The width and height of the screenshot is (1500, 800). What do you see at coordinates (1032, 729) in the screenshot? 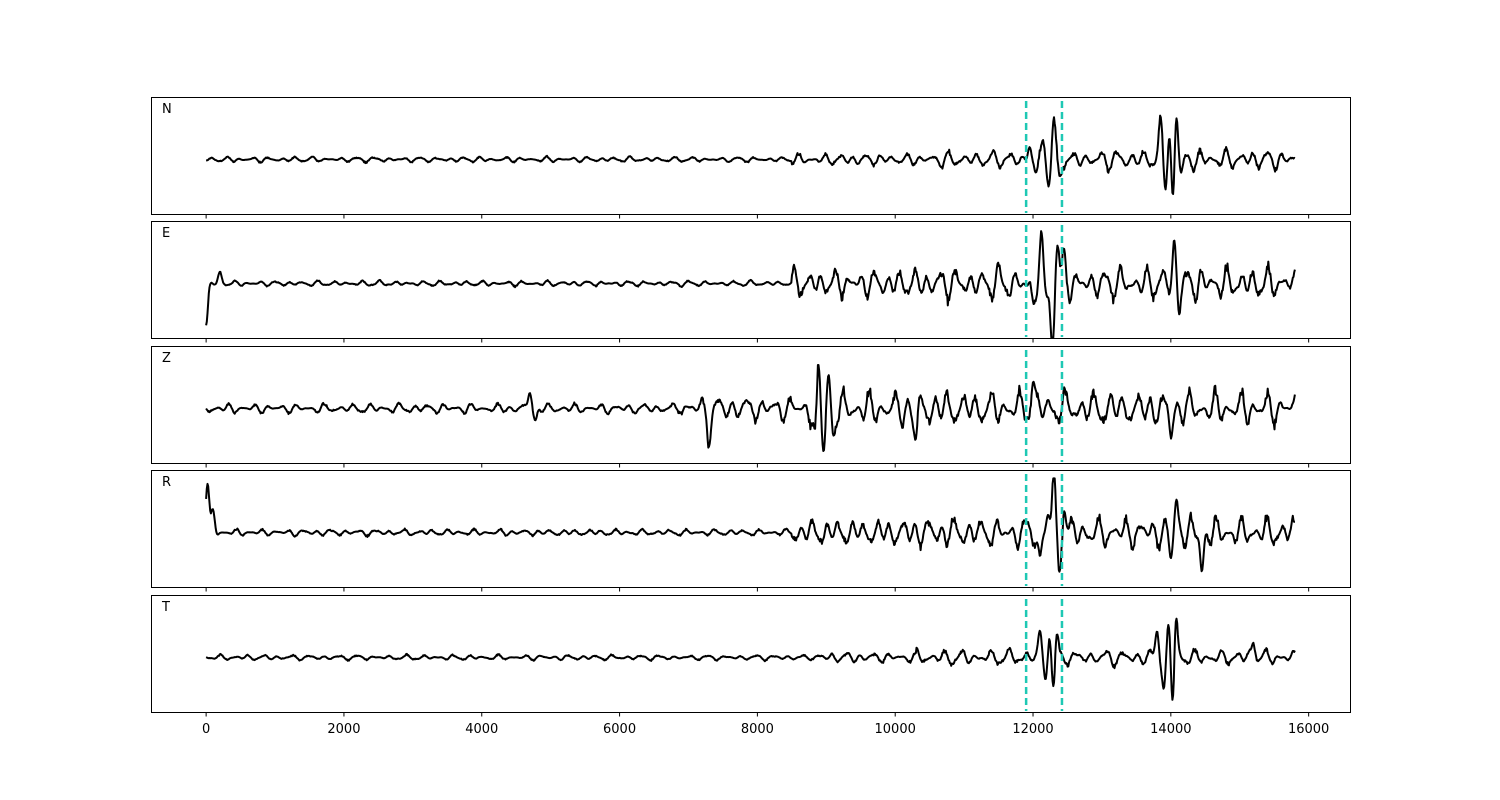
I see `x-tick-label: 12000` at bounding box center [1032, 729].